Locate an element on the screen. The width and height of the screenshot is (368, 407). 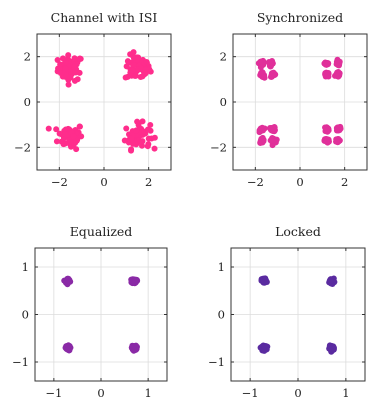
y-tick-label: −1 is located at coordinates (216, 362).